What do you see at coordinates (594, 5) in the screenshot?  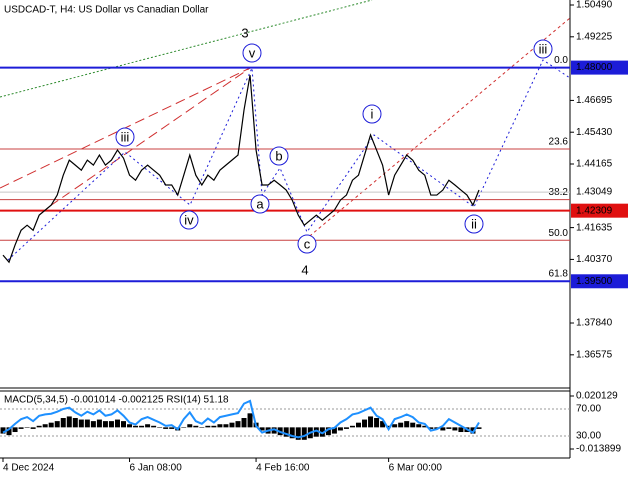 I see `y-tick-label: 1.50490` at bounding box center [594, 5].